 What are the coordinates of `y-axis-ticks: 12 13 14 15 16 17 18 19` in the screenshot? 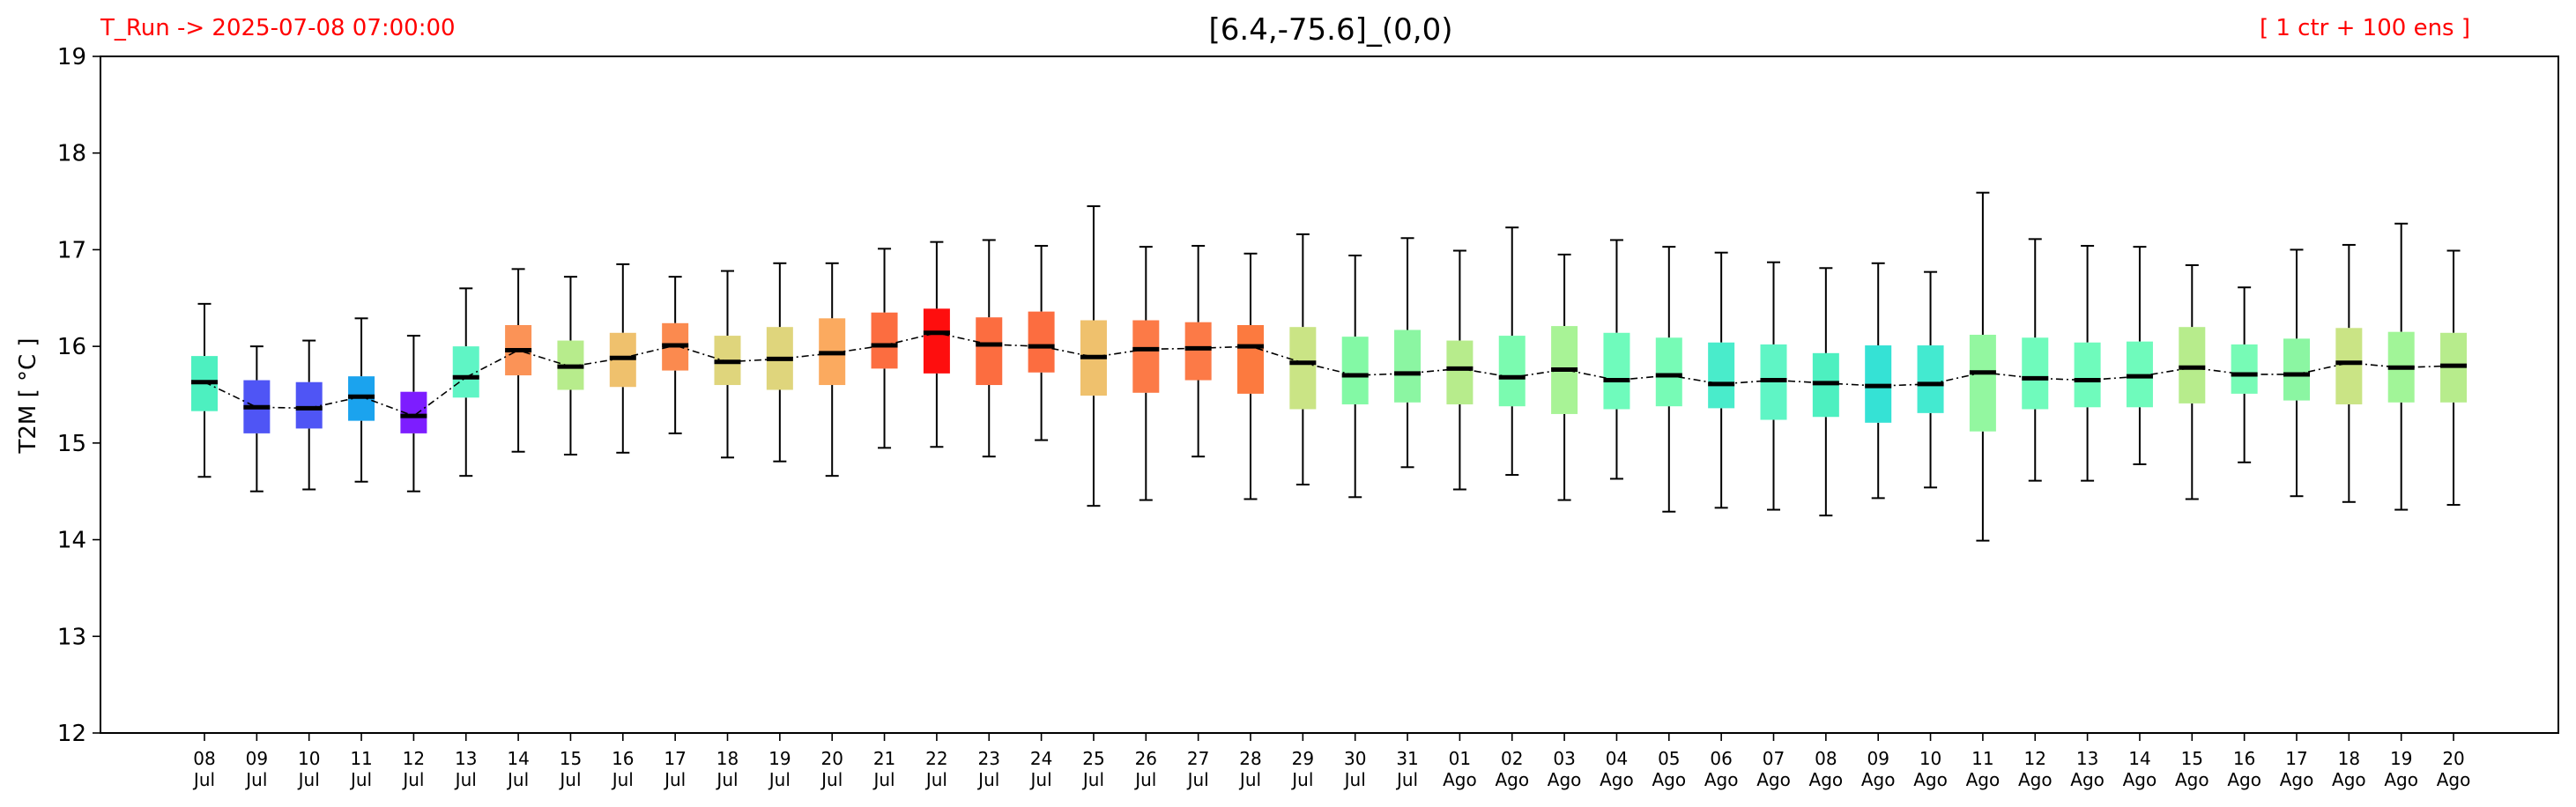 It's located at (78, 395).